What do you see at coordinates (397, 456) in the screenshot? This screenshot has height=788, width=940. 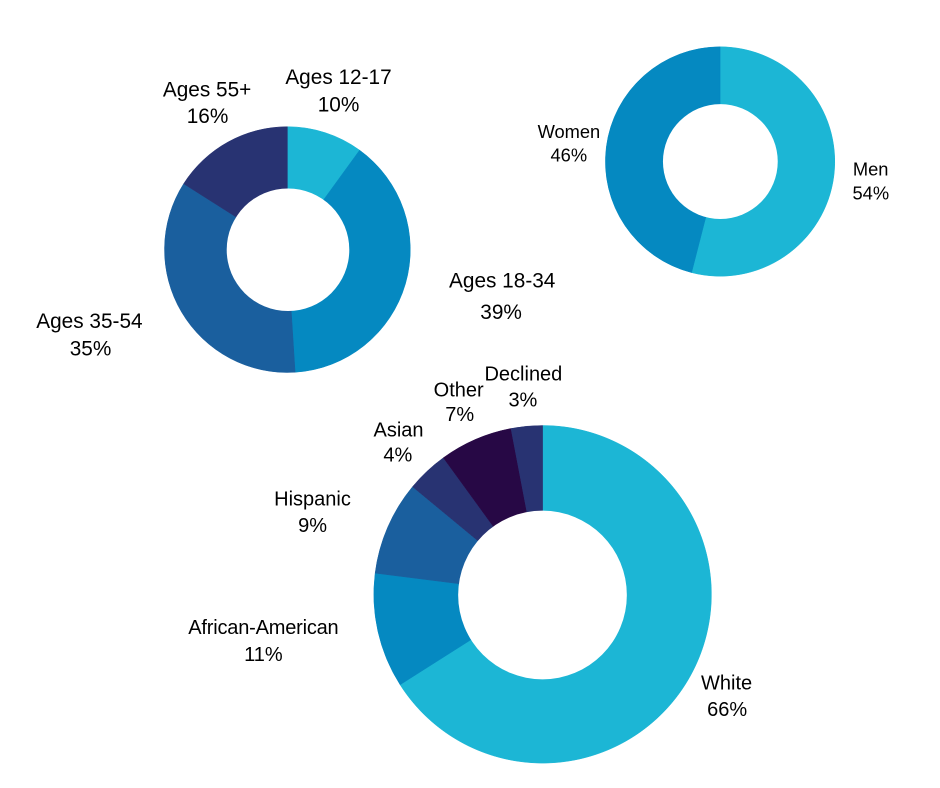 I see `svg-text: 4%` at bounding box center [397, 456].